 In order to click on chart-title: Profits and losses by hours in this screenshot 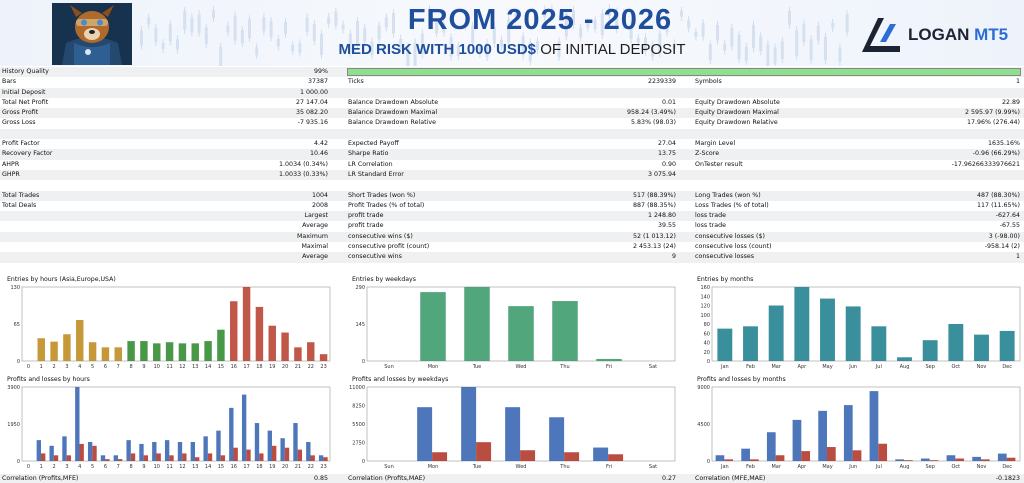, I will do `click(48, 379)`.